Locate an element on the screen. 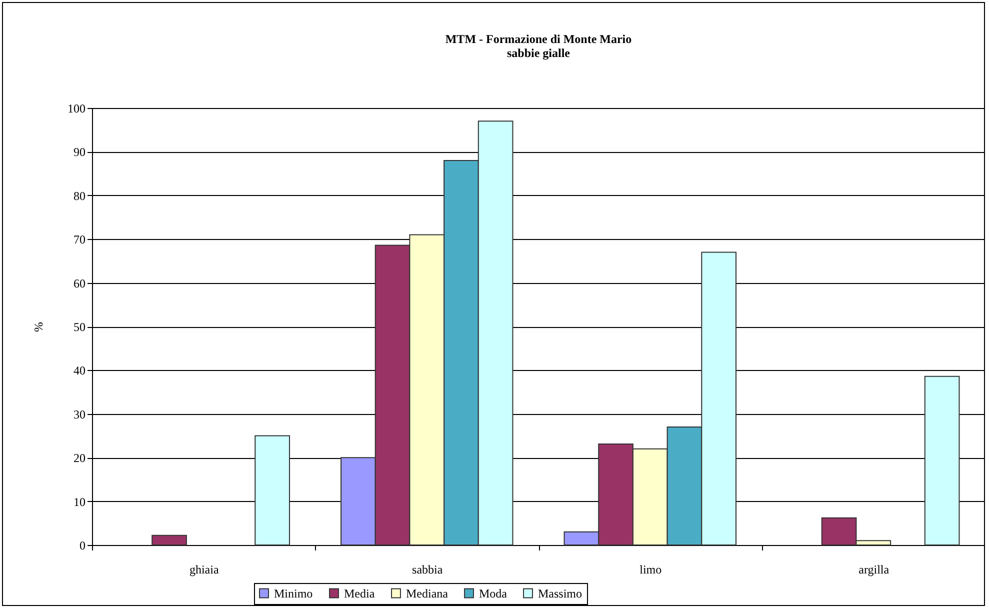 The width and height of the screenshot is (989, 610). x-tick-label: limo is located at coordinates (651, 569).